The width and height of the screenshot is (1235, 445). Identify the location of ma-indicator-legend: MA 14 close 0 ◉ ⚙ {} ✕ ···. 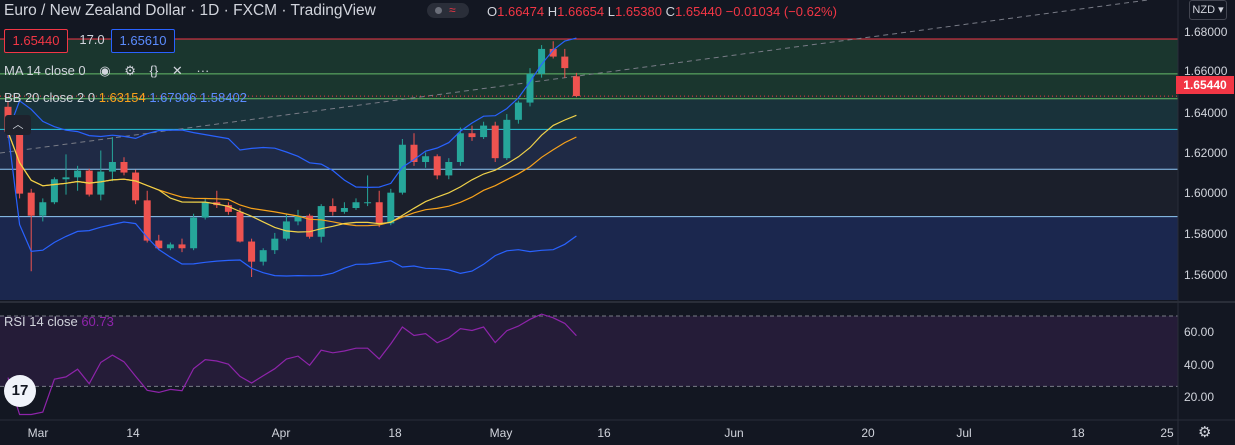
(106, 71).